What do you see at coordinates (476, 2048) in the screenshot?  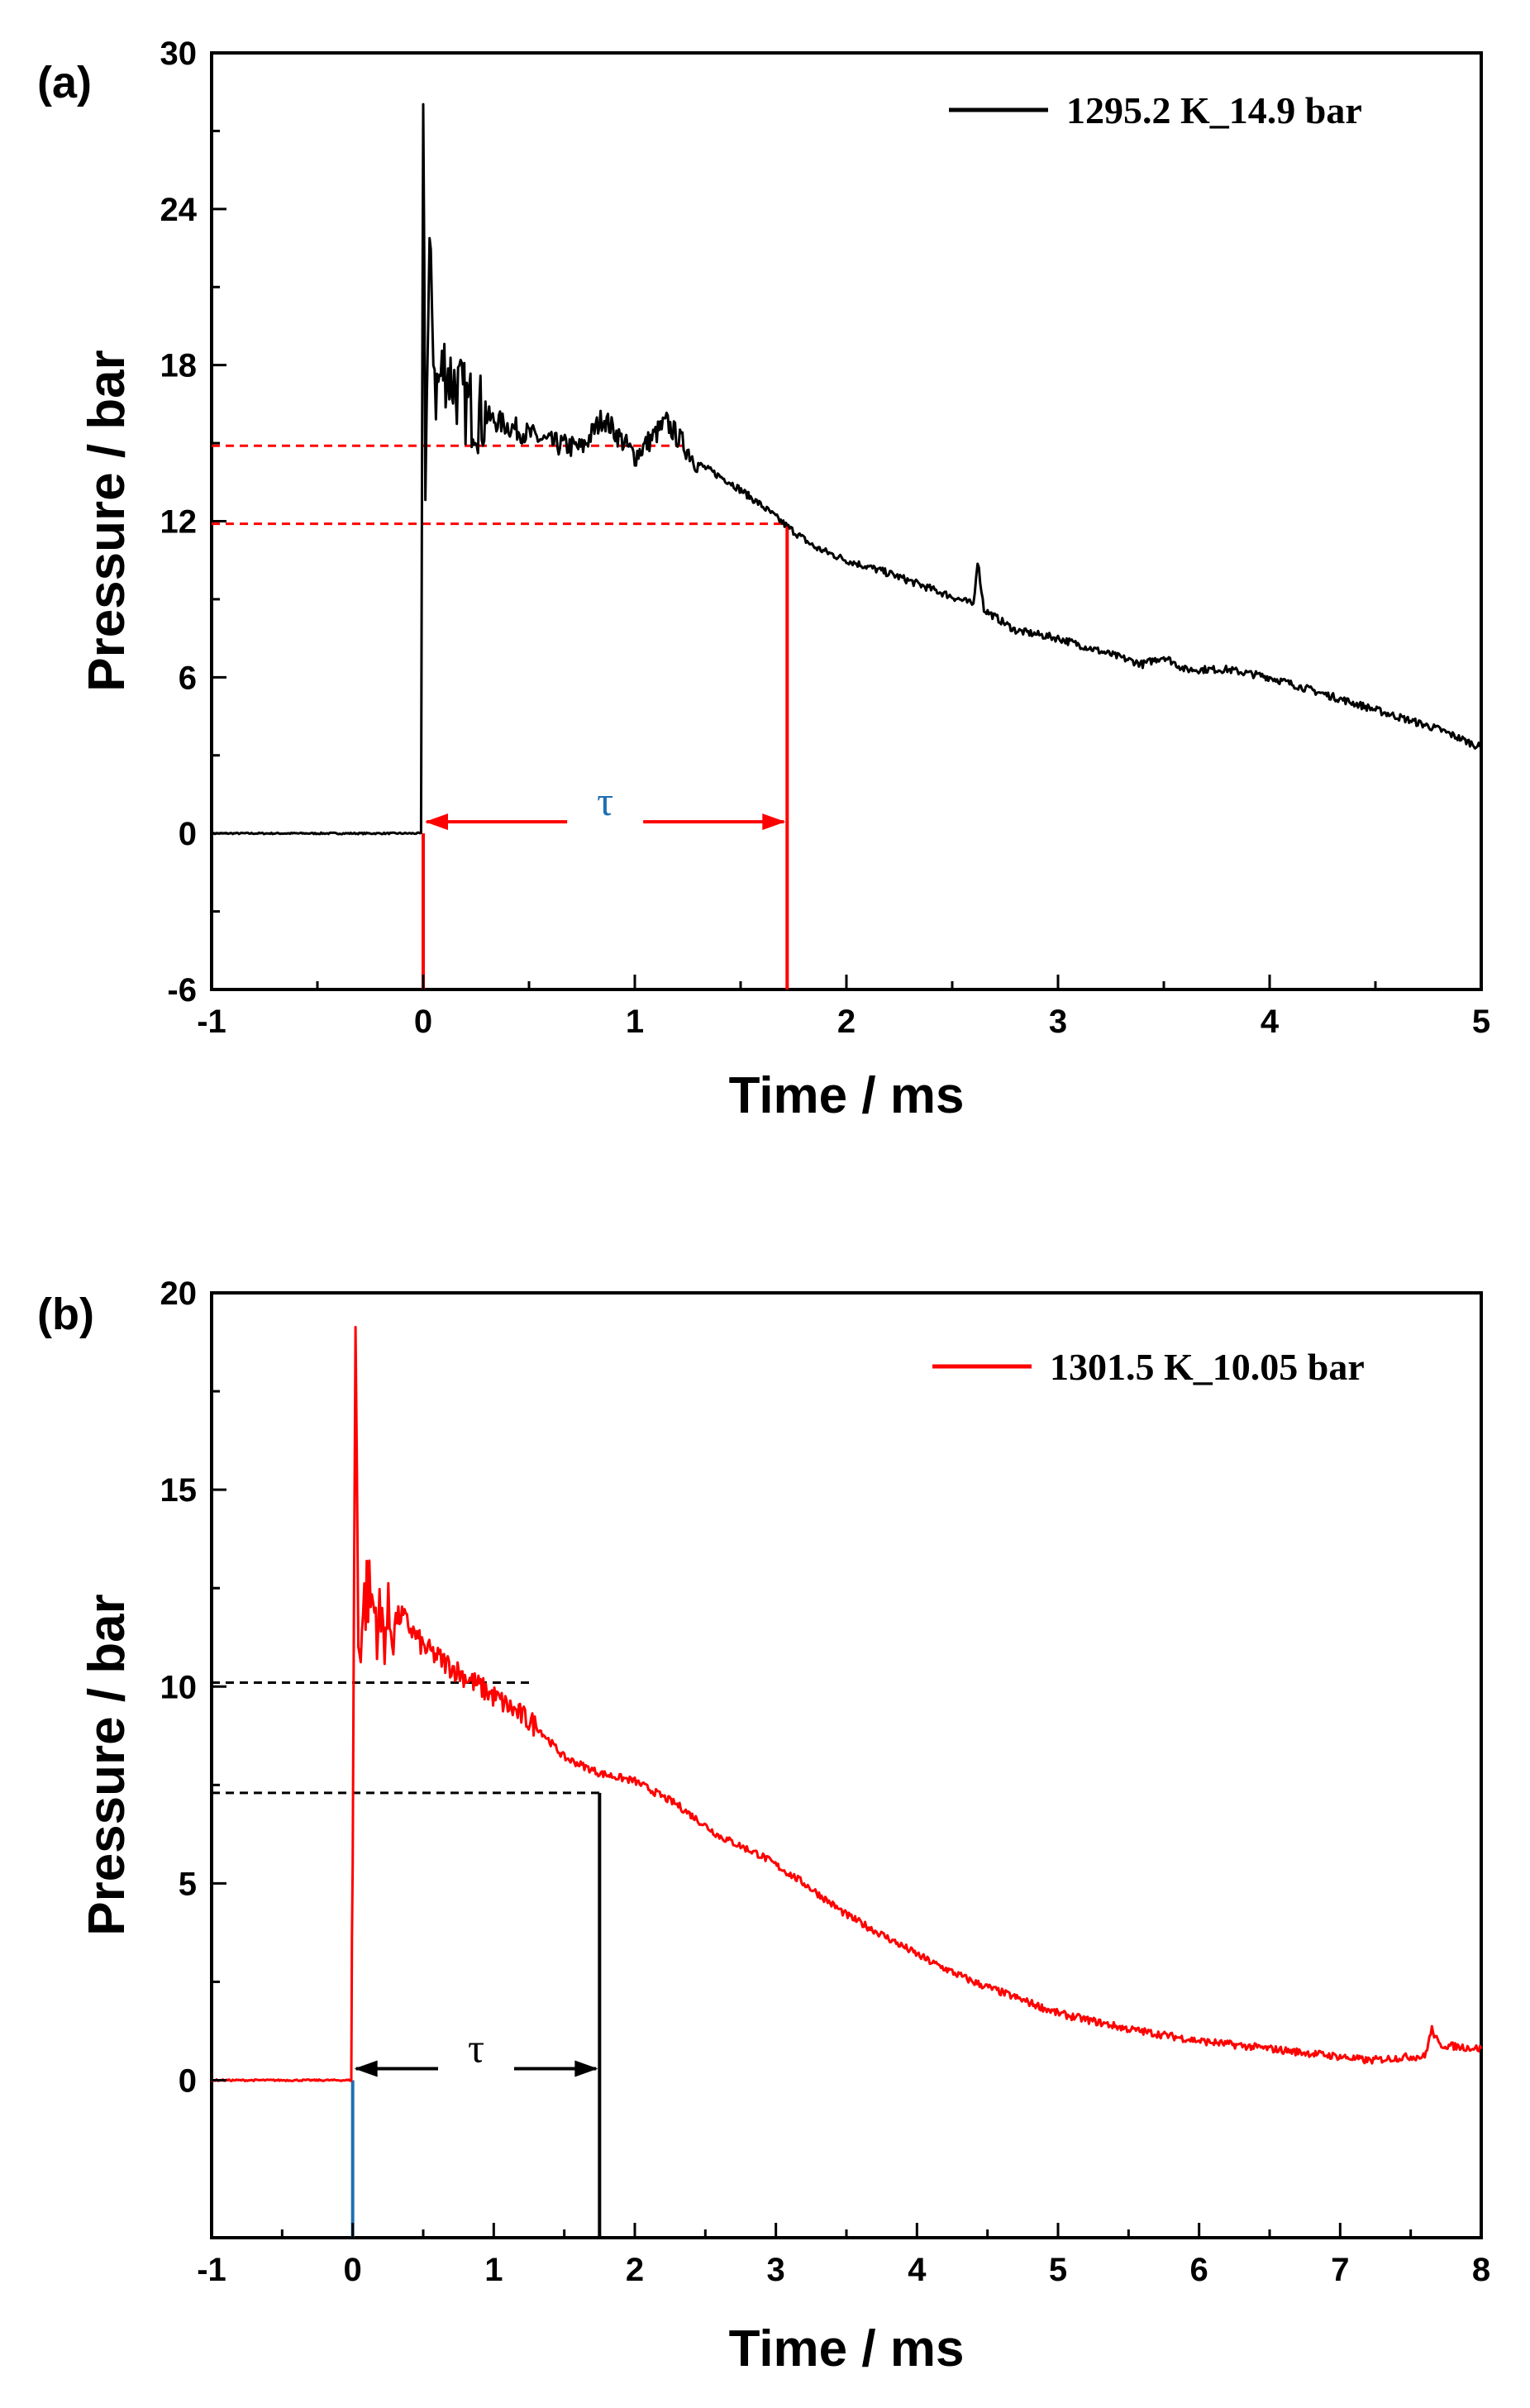 I see `tau-label-b: τ` at bounding box center [476, 2048].